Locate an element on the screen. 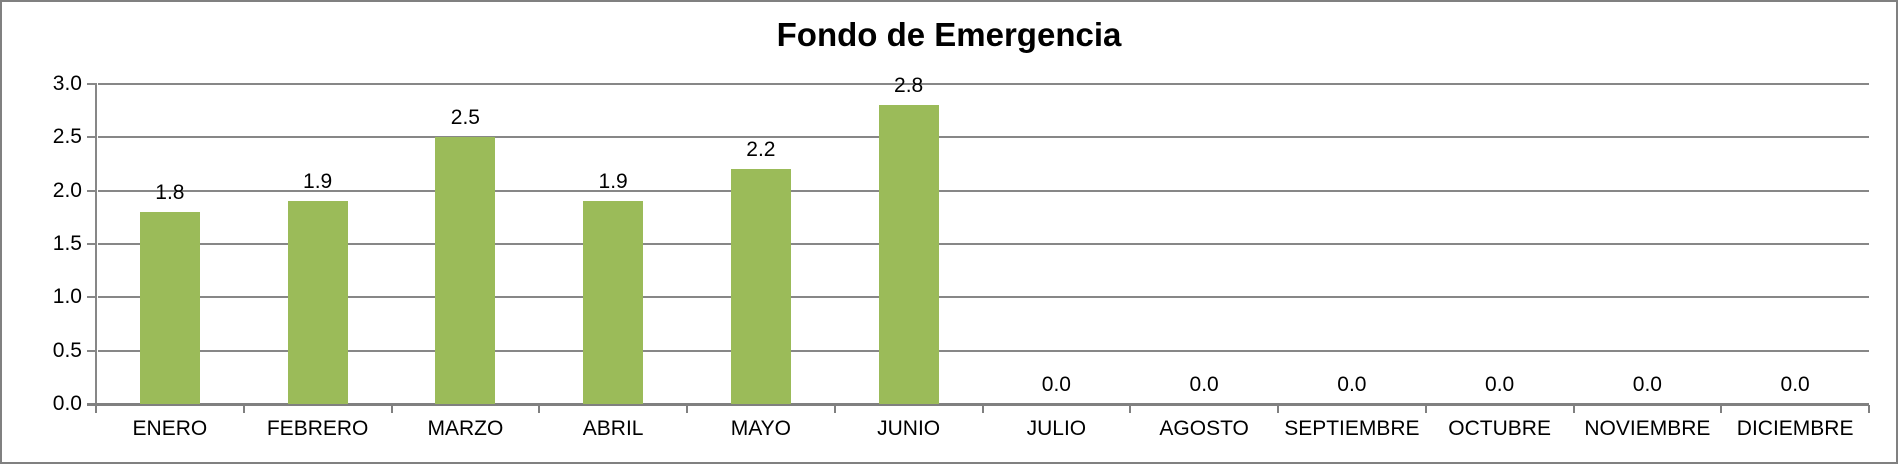  bar-mayo is located at coordinates (760, 286).